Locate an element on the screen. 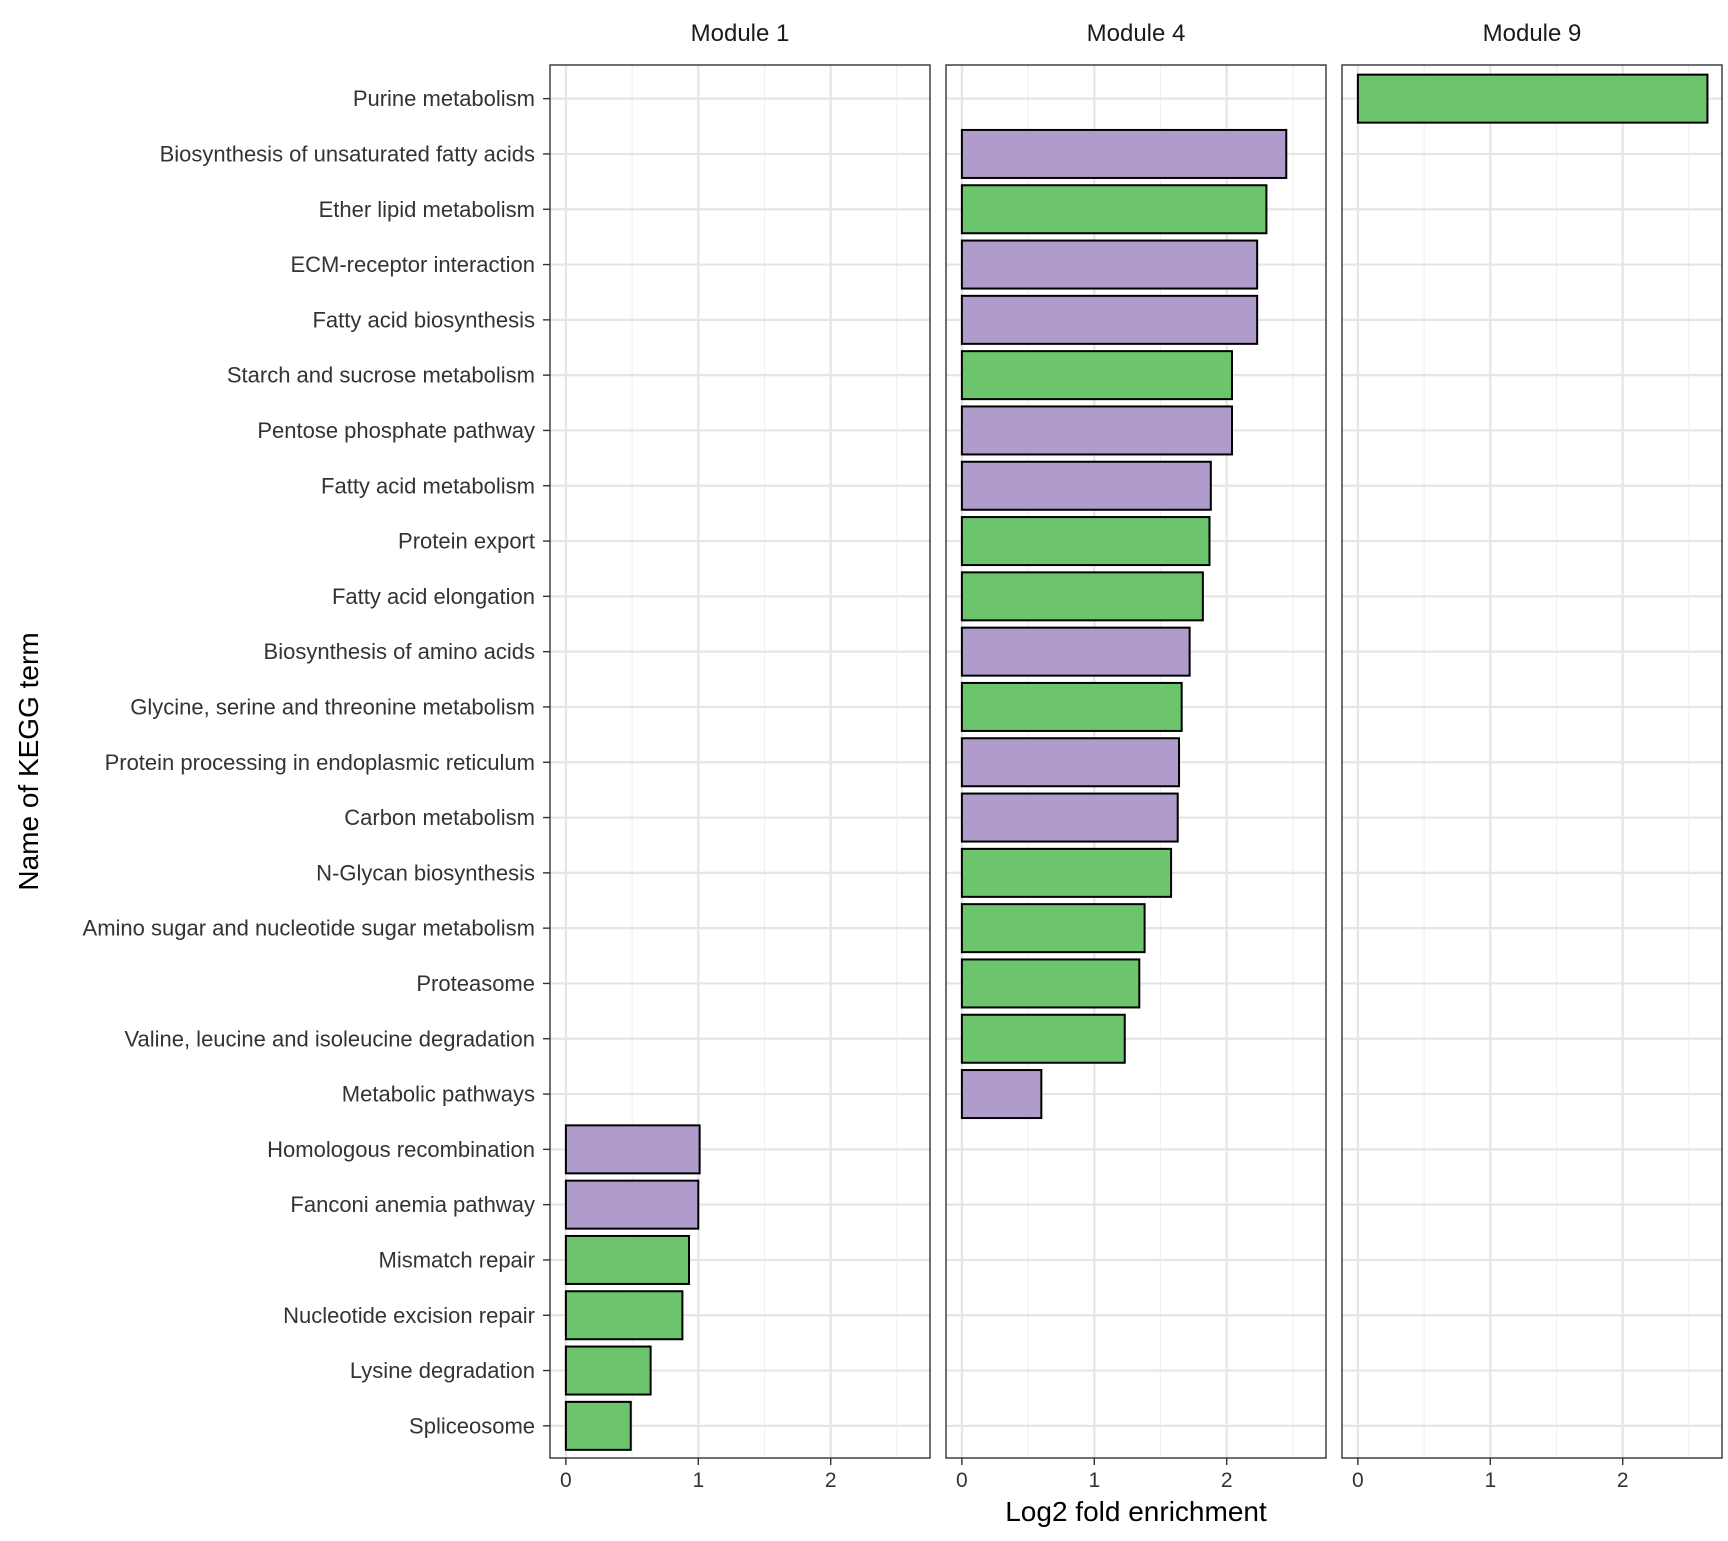  y-category-label: Lysine degradation is located at coordinates (442, 1370).